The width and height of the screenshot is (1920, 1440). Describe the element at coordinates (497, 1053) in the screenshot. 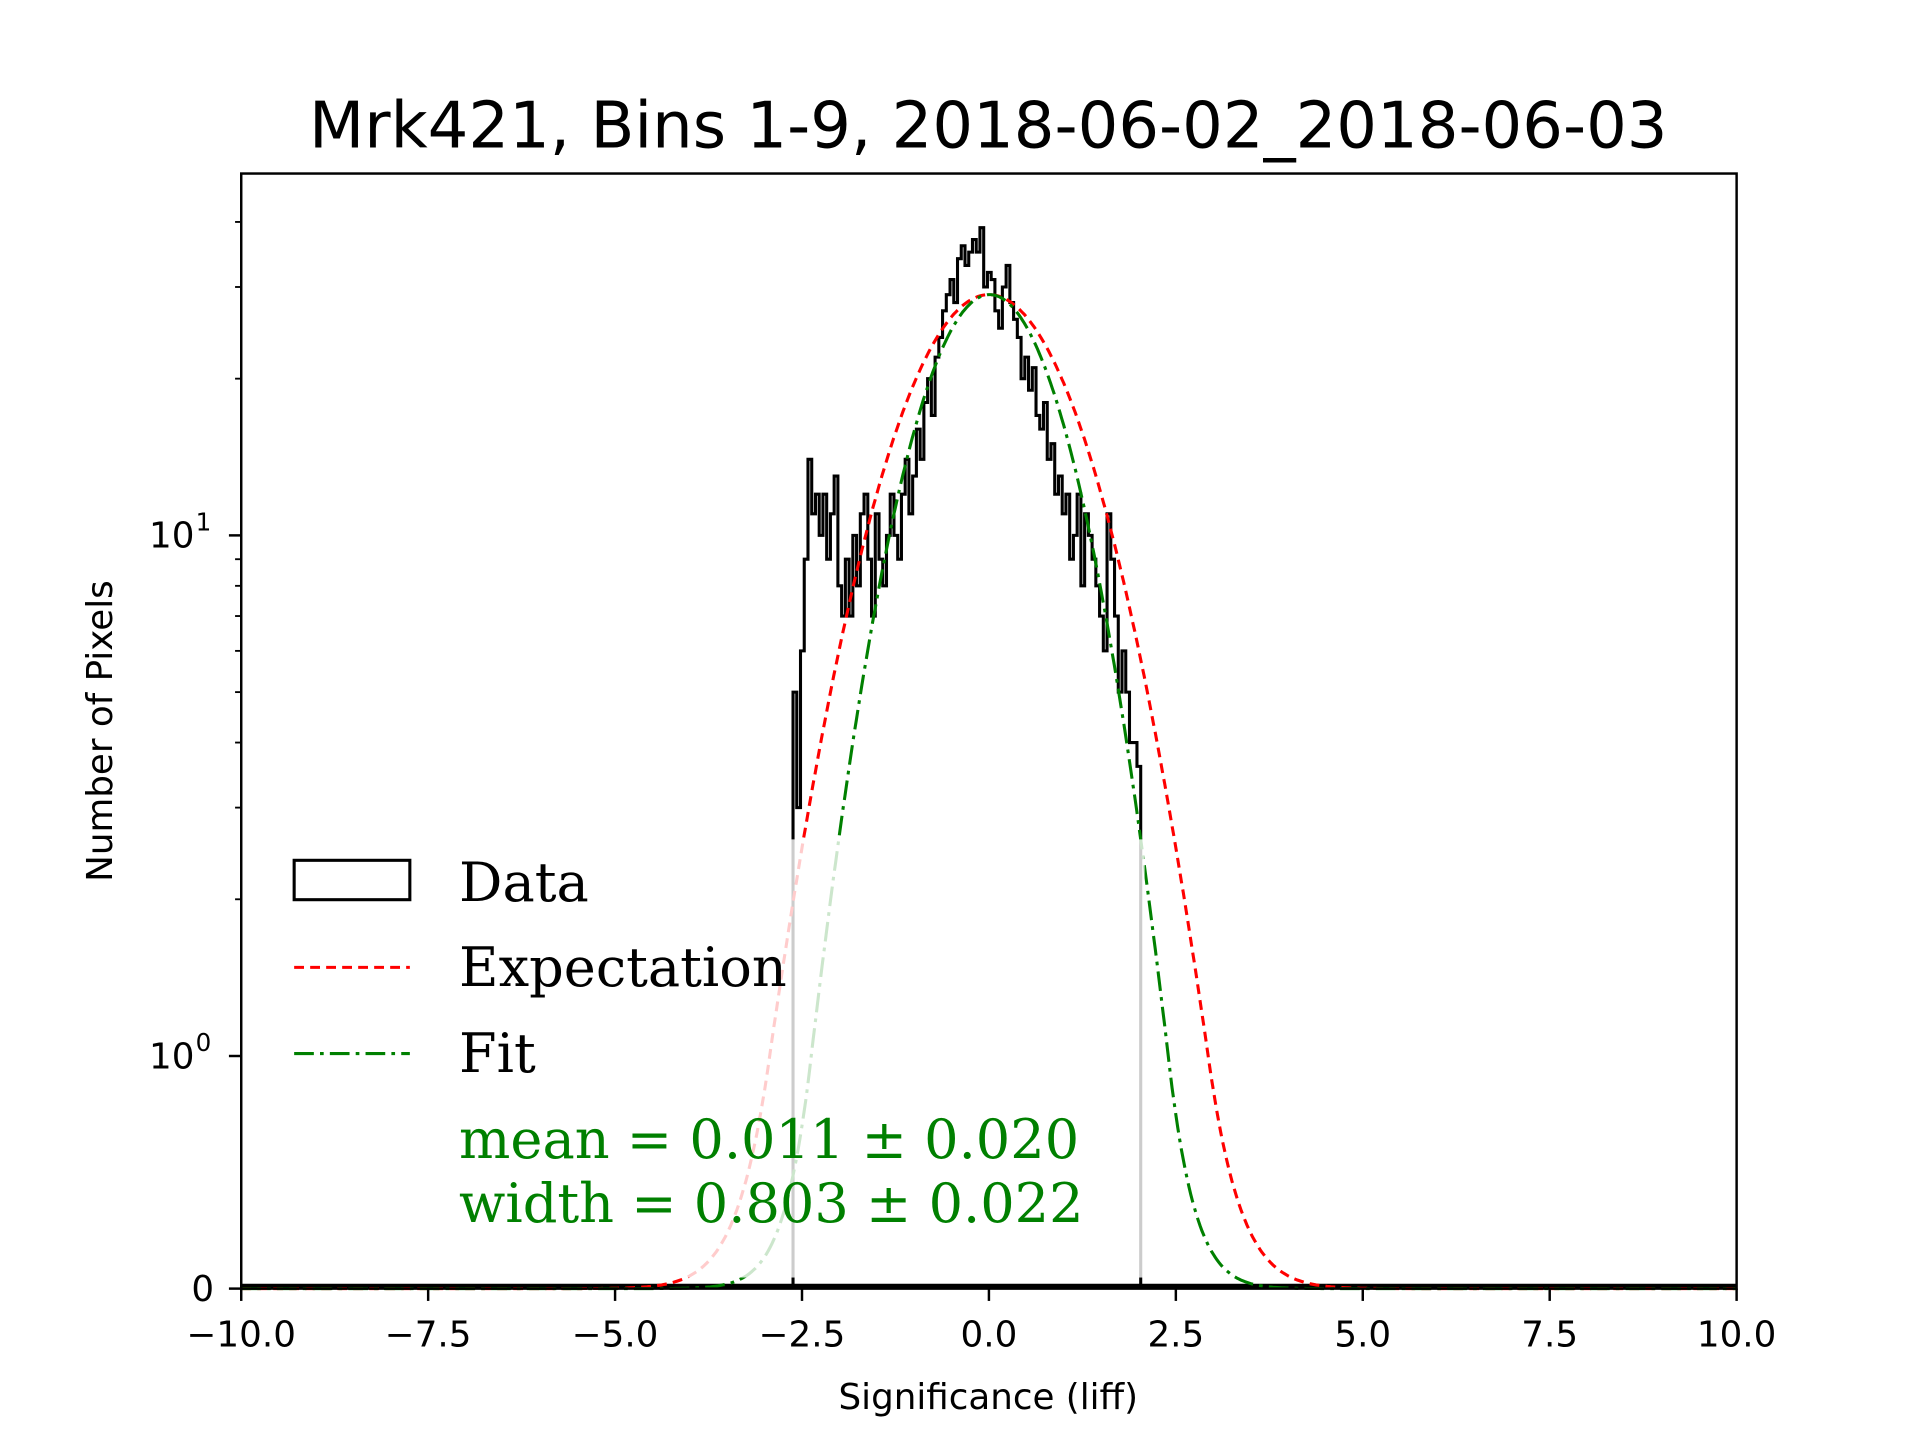

I see `legend-fit-label: Fit` at that location.